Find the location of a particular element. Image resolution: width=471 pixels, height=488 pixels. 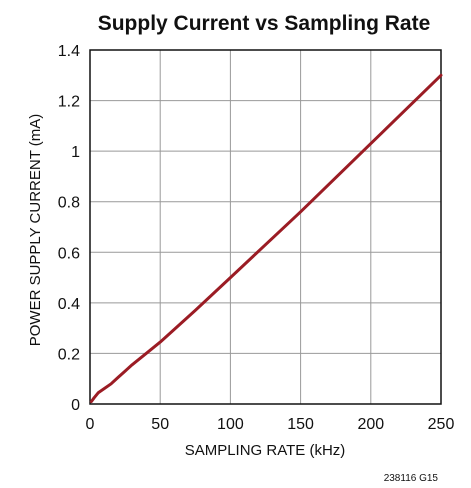

y-tick-label: 0.6 is located at coordinates (69, 253).